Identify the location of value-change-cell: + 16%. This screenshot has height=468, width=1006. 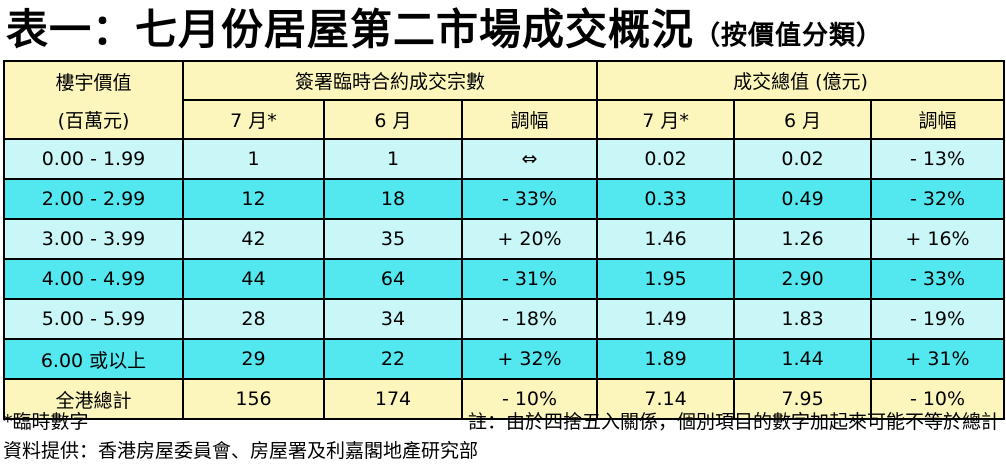
(938, 239).